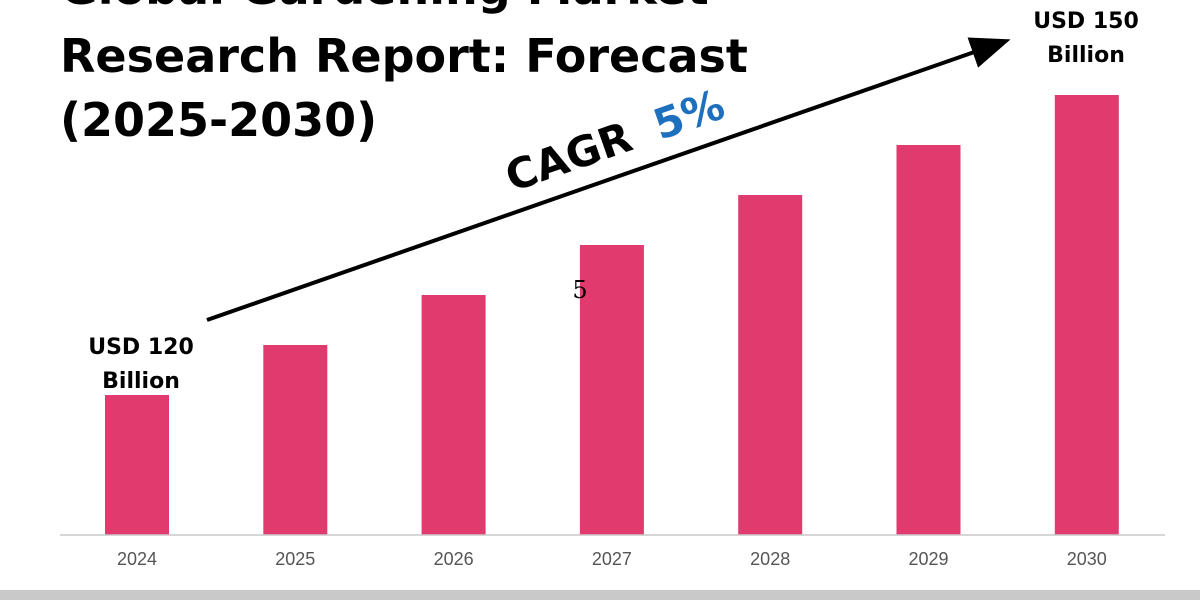 The width and height of the screenshot is (1200, 600). I want to click on bar-2027, so click(611, 390).